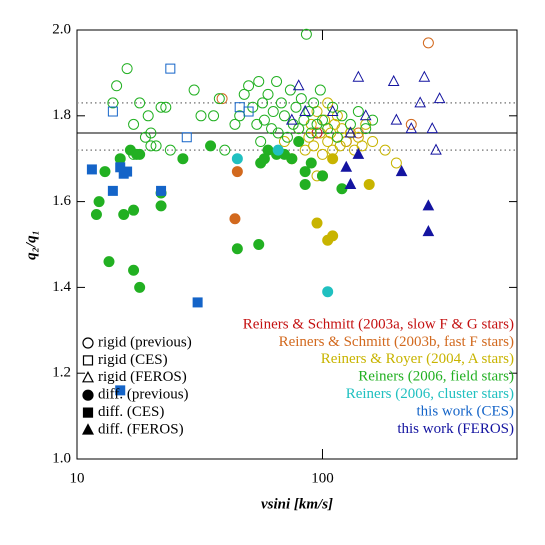  Describe the element at coordinates (31, 245) in the screenshot. I see `y-axis-label: q₂/q₁` at that location.